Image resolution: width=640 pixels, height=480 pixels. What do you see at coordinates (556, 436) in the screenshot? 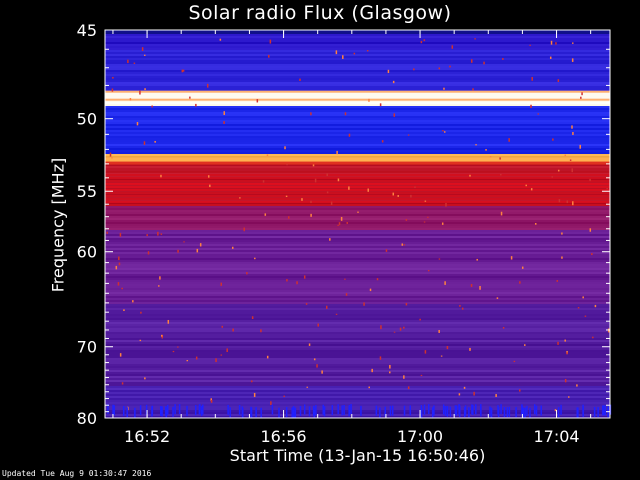
I see `x-tick-label: 17:04` at bounding box center [556, 436].